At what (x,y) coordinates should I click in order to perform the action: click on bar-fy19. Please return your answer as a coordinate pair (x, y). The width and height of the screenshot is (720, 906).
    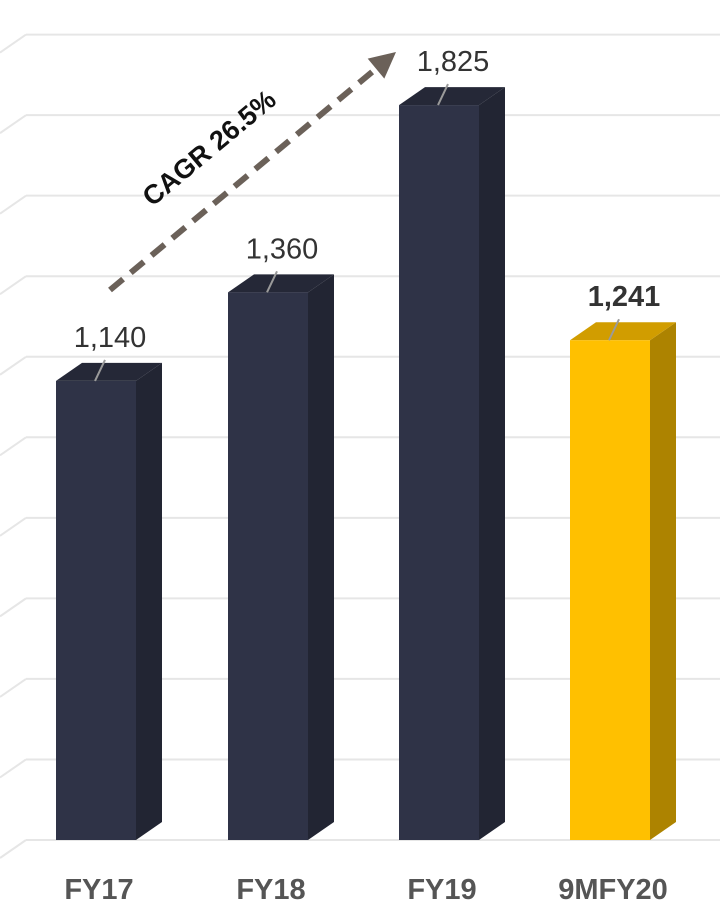
    Looking at the image, I should click on (452, 463).